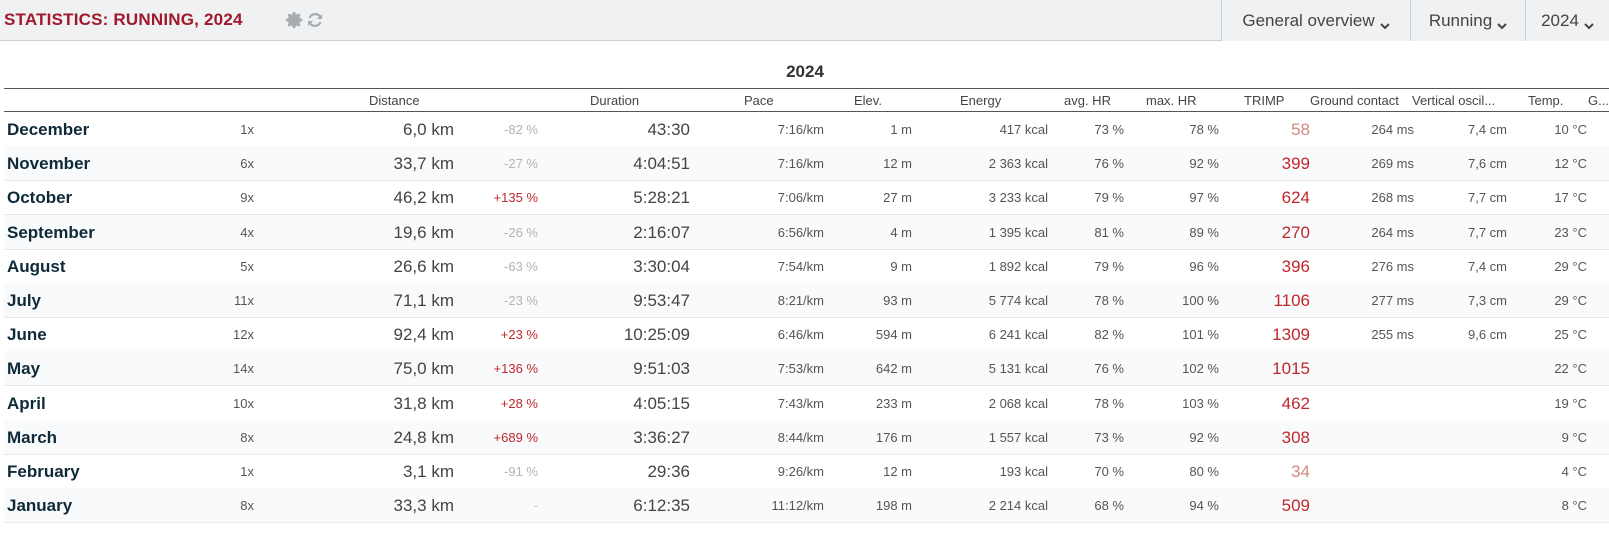 This screenshot has height=553, width=1609. What do you see at coordinates (893, 403) in the screenshot?
I see `table-cell-elevation: 233 m` at bounding box center [893, 403].